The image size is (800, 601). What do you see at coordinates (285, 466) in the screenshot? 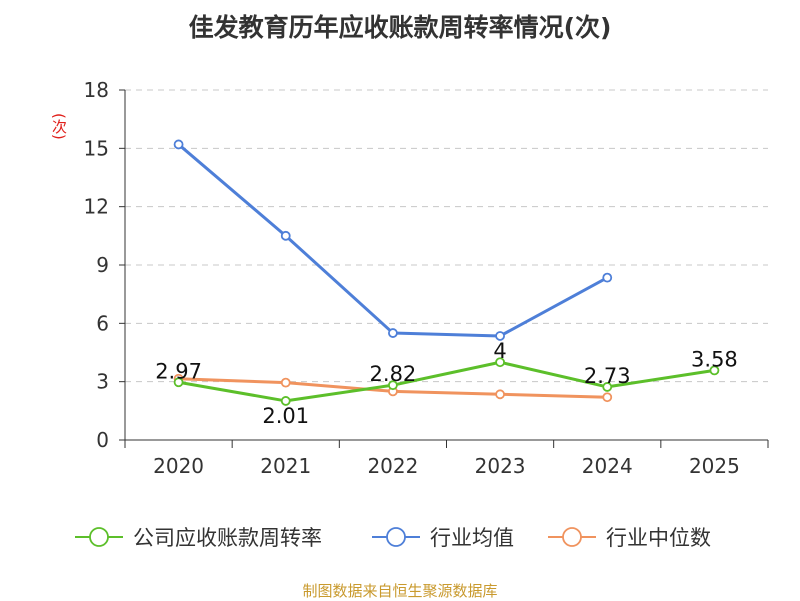
I see `x-tick-label: 2021` at bounding box center [285, 466].